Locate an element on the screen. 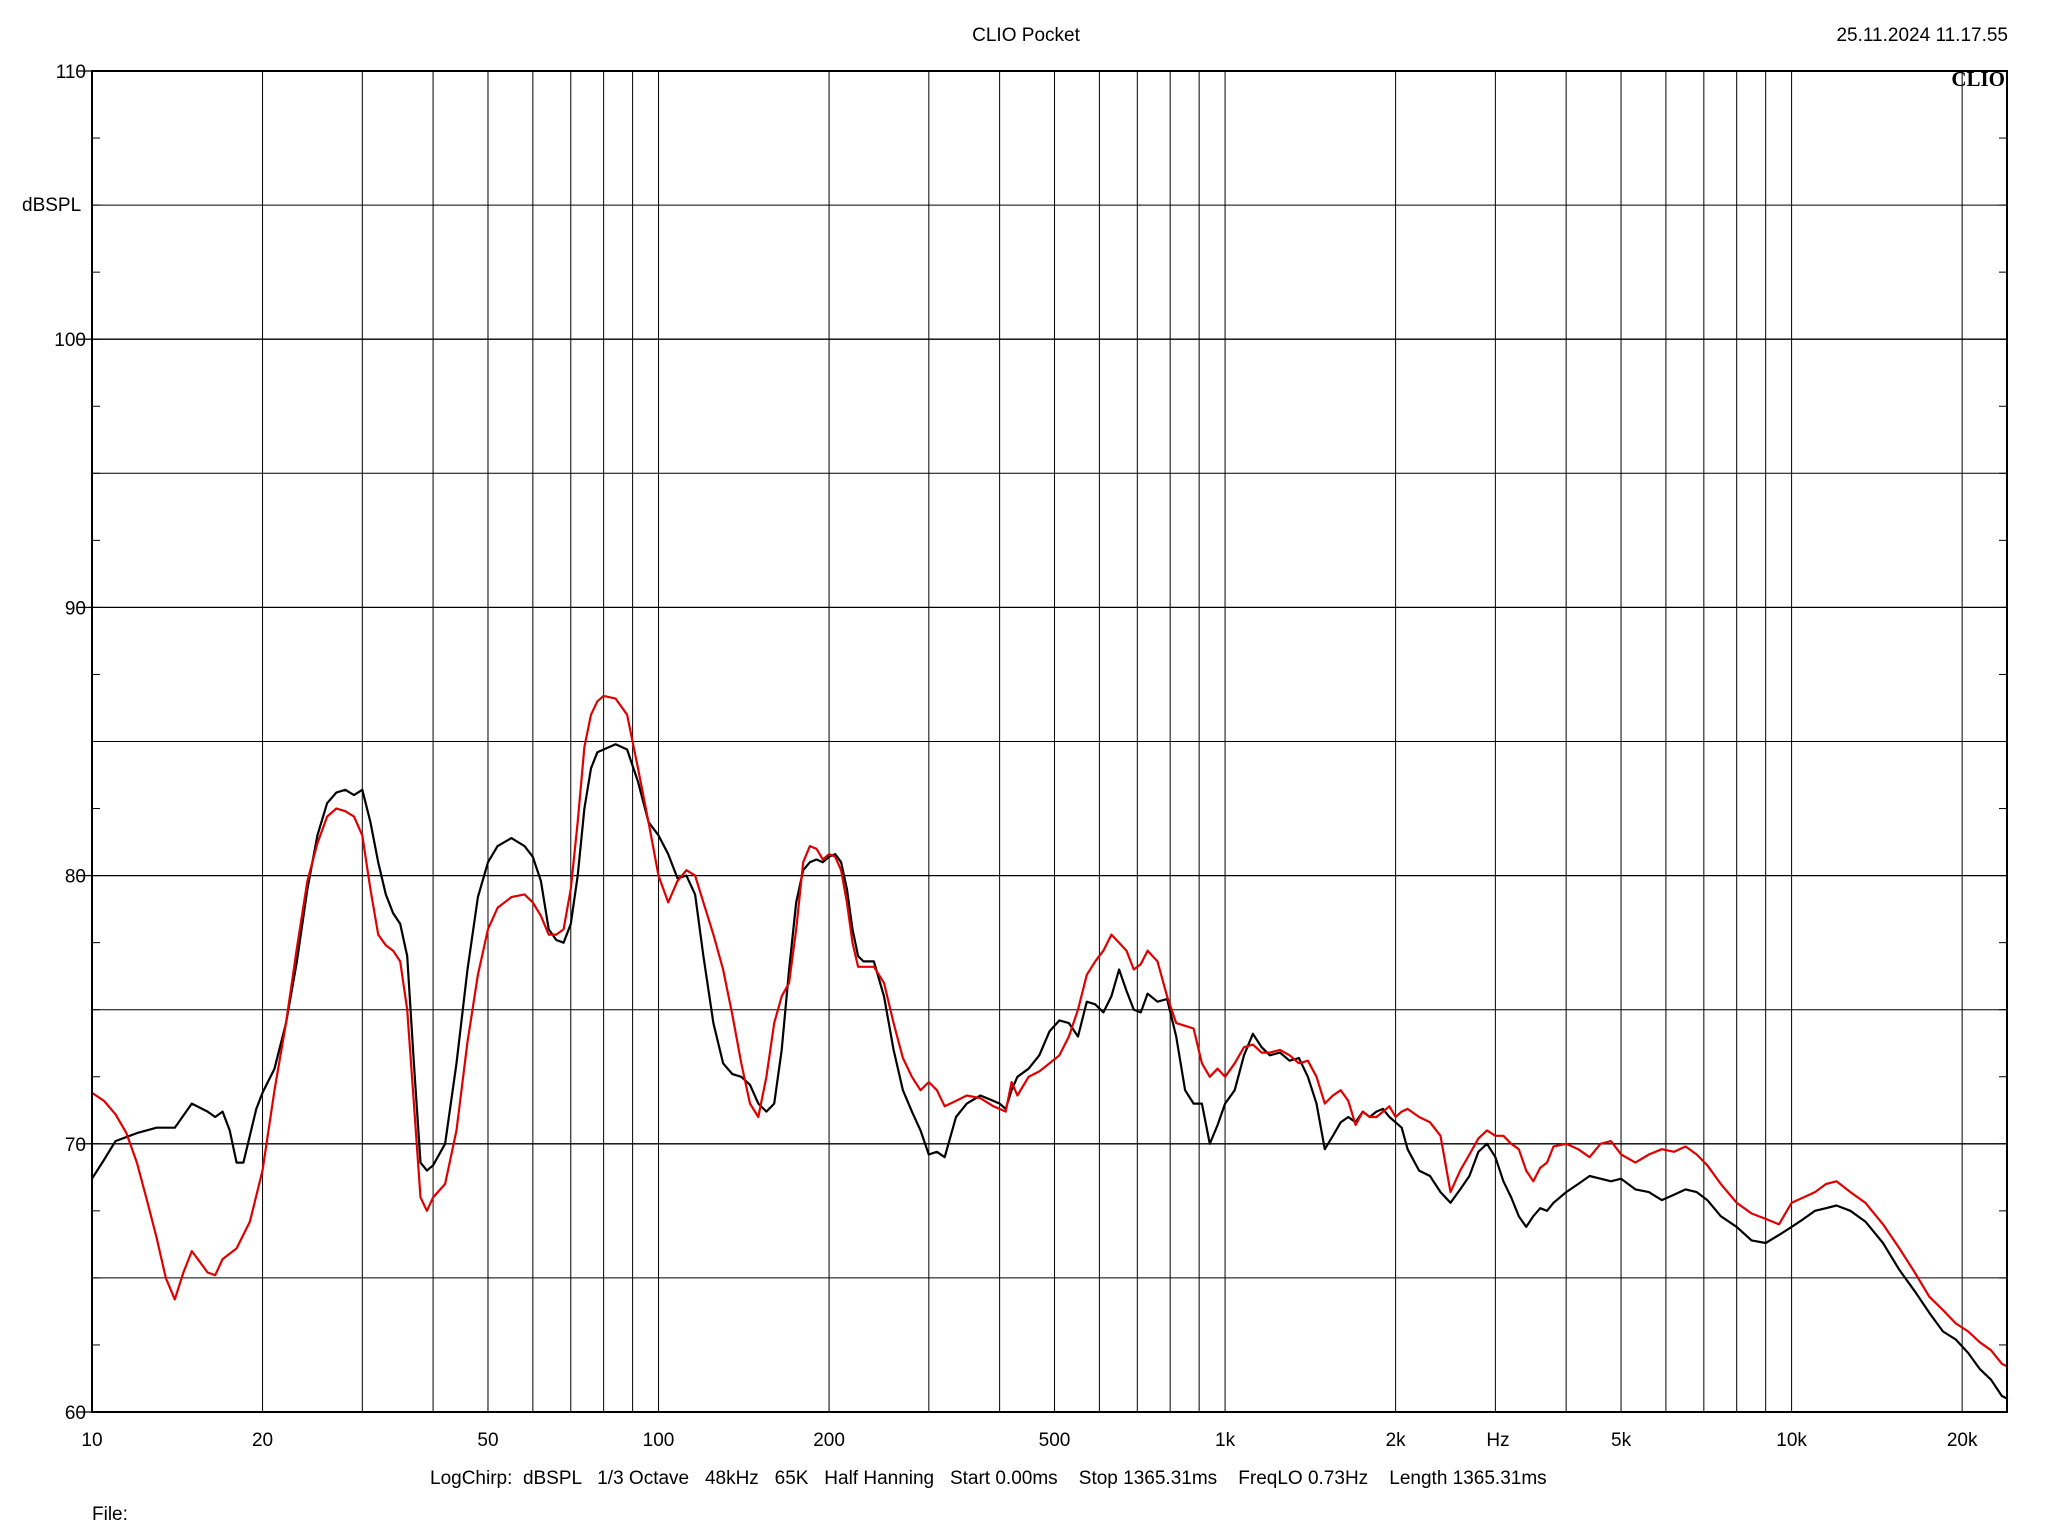 This screenshot has width=2048, height=1536. x-tick-label-2k: 2k is located at coordinates (1396, 1440).